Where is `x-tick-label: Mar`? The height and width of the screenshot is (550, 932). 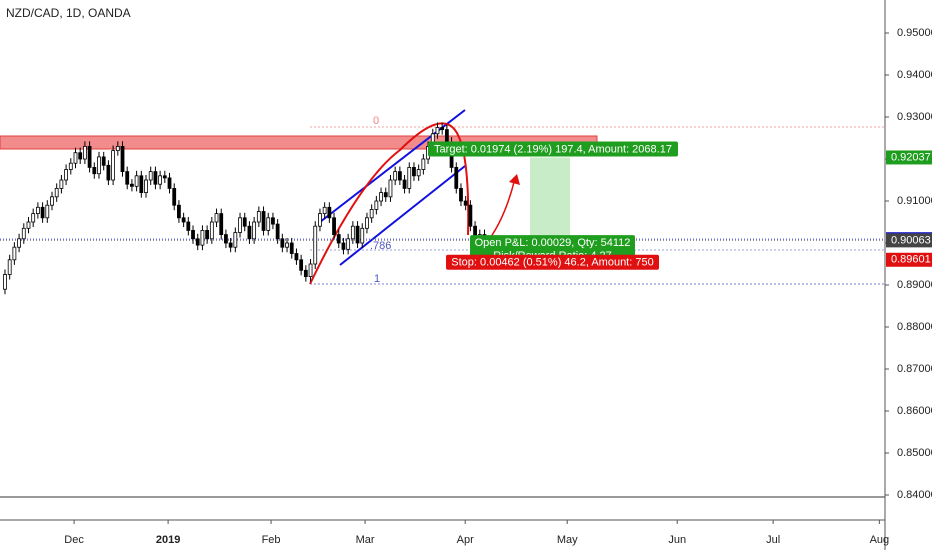
x-tick-label: Mar is located at coordinates (365, 540).